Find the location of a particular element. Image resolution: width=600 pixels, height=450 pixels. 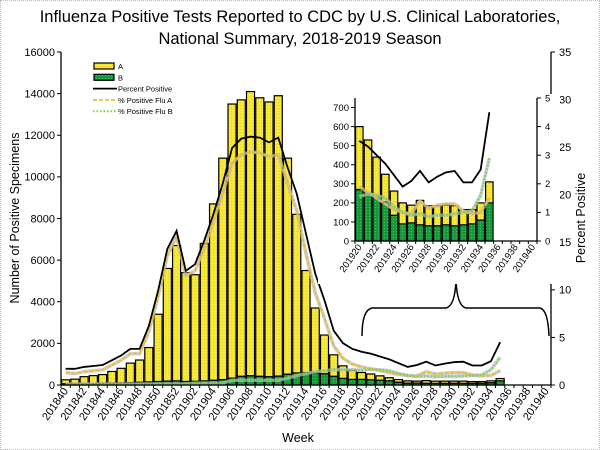

inset-y-tick-label: 700 is located at coordinates (341, 108).